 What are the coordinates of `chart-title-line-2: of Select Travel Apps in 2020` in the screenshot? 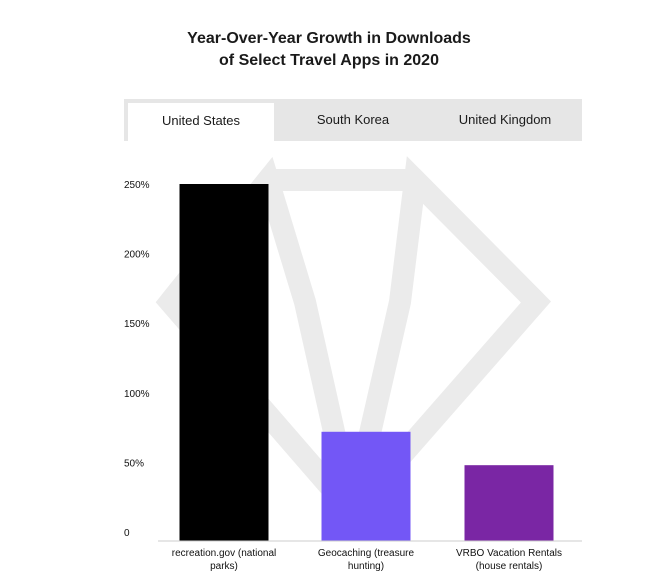 It's located at (329, 60).